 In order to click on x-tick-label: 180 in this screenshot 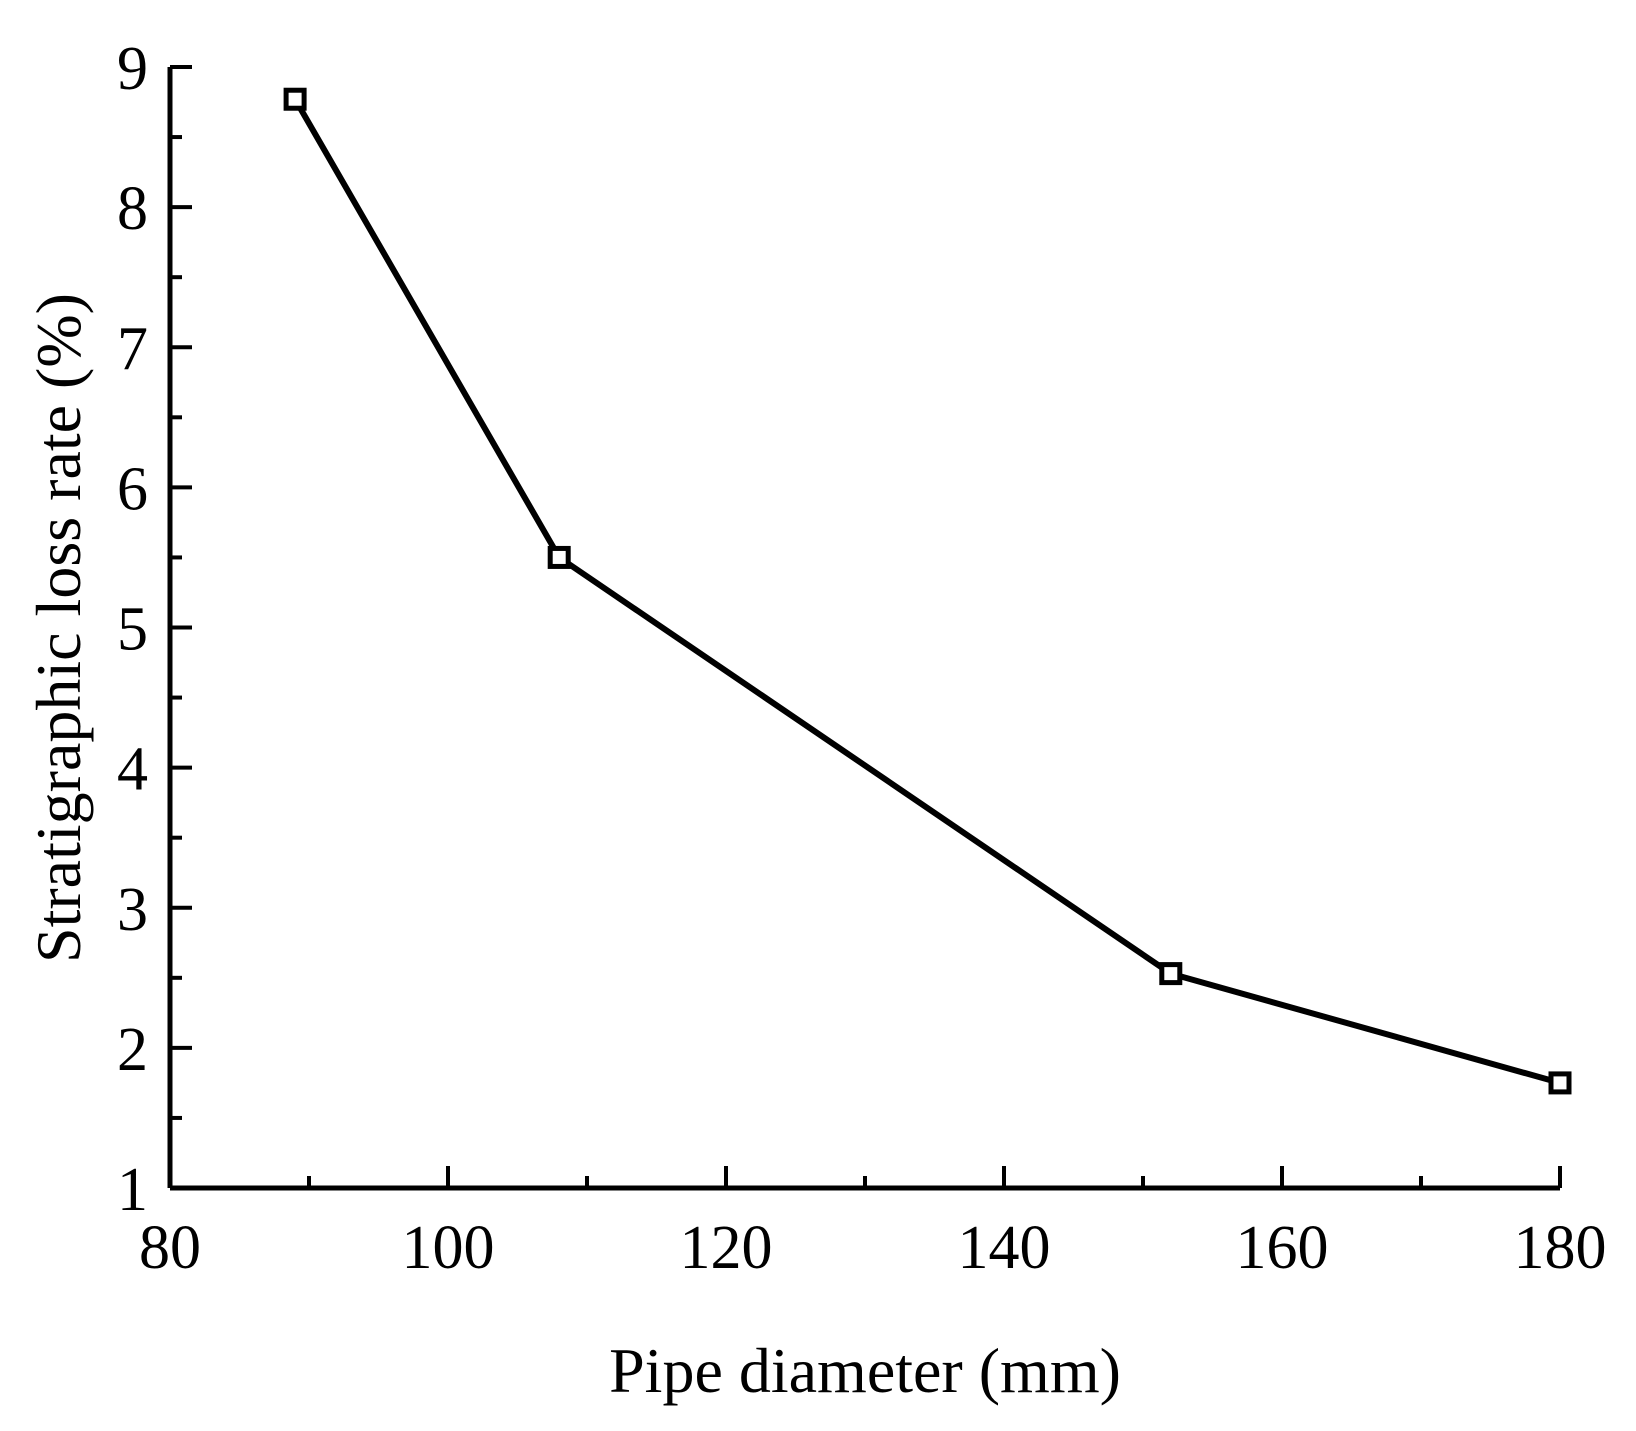, I will do `click(1560, 1248)`.